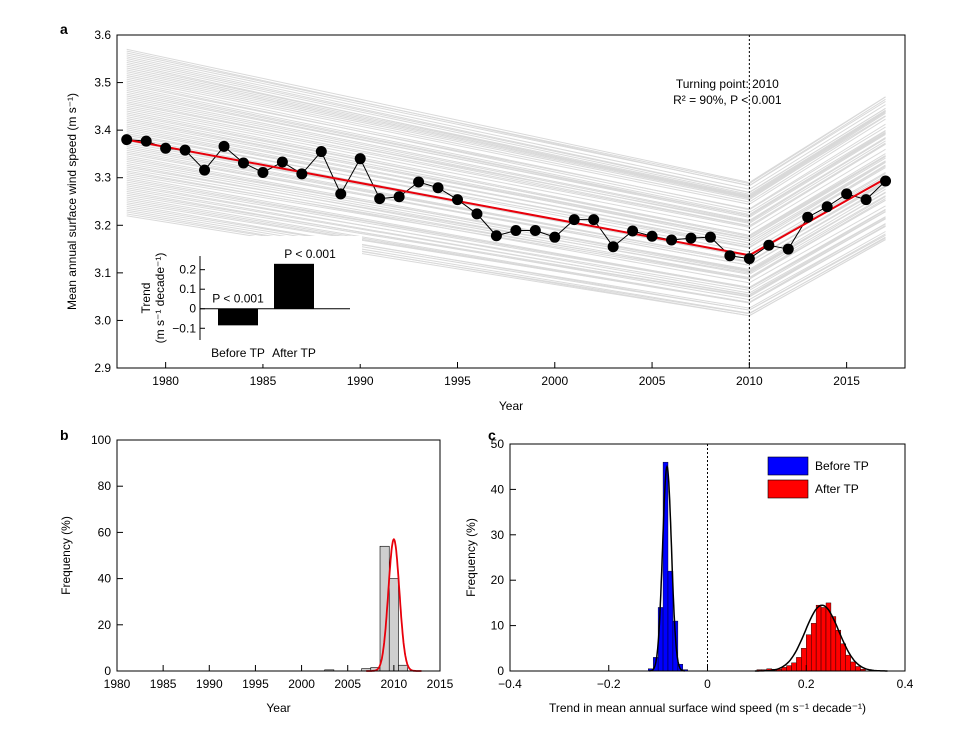  Describe the element at coordinates (238, 353) in the screenshot. I see `inset-category-label: Before TP` at that location.